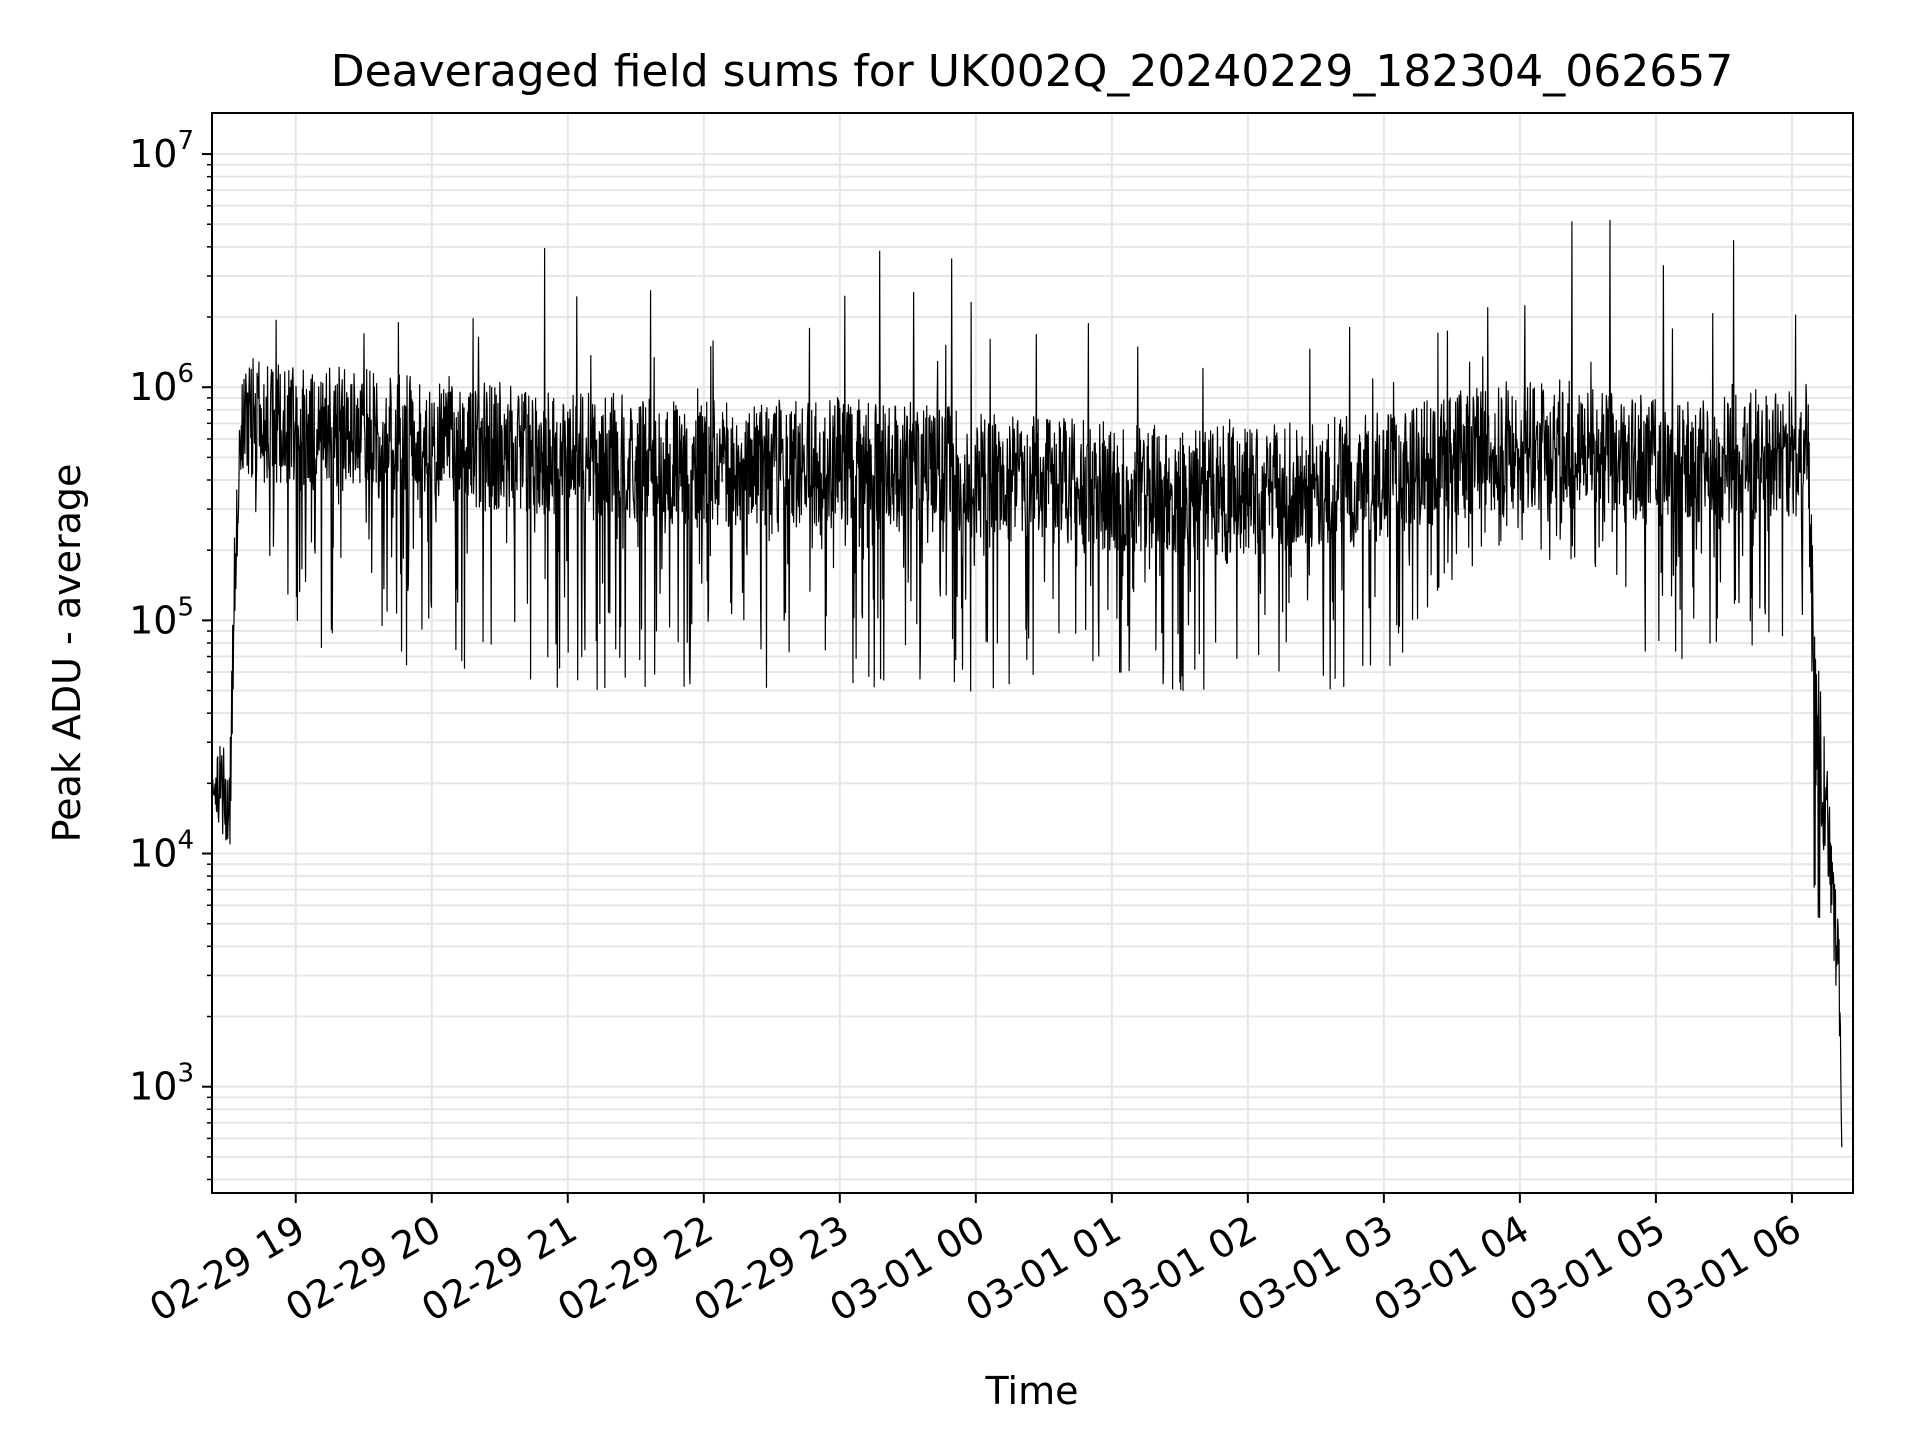 Image resolution: width=1920 pixels, height=1440 pixels. I want to click on y-tick-label: 10³, so click(161, 1084).